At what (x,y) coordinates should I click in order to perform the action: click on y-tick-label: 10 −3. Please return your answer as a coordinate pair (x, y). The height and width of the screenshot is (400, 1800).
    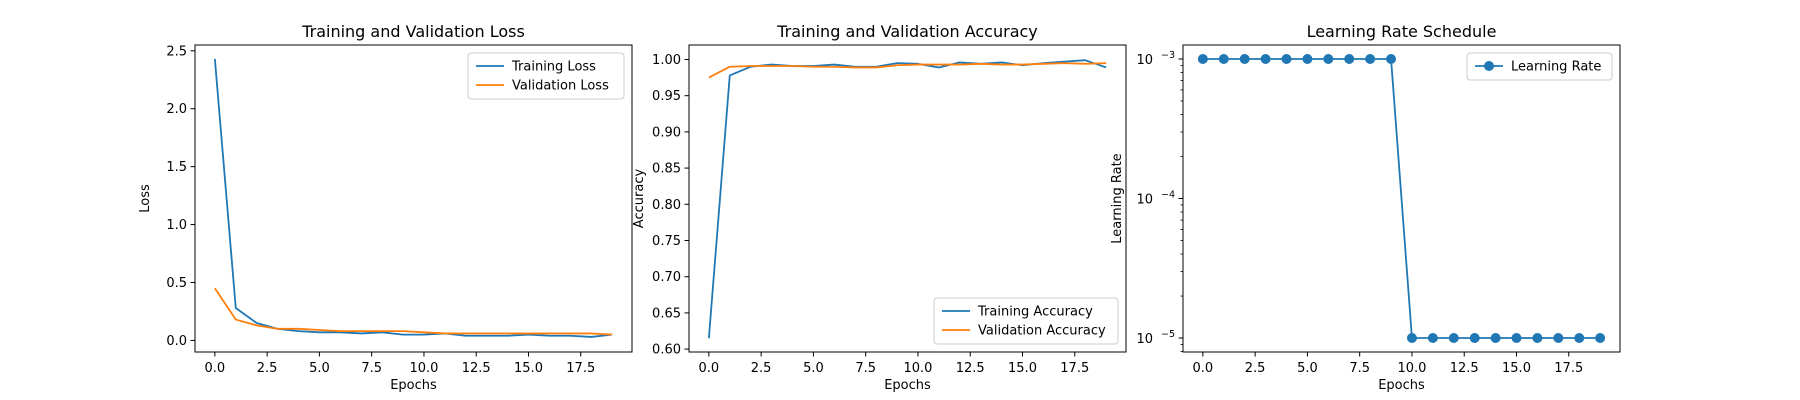
    Looking at the image, I should click on (1155, 59).